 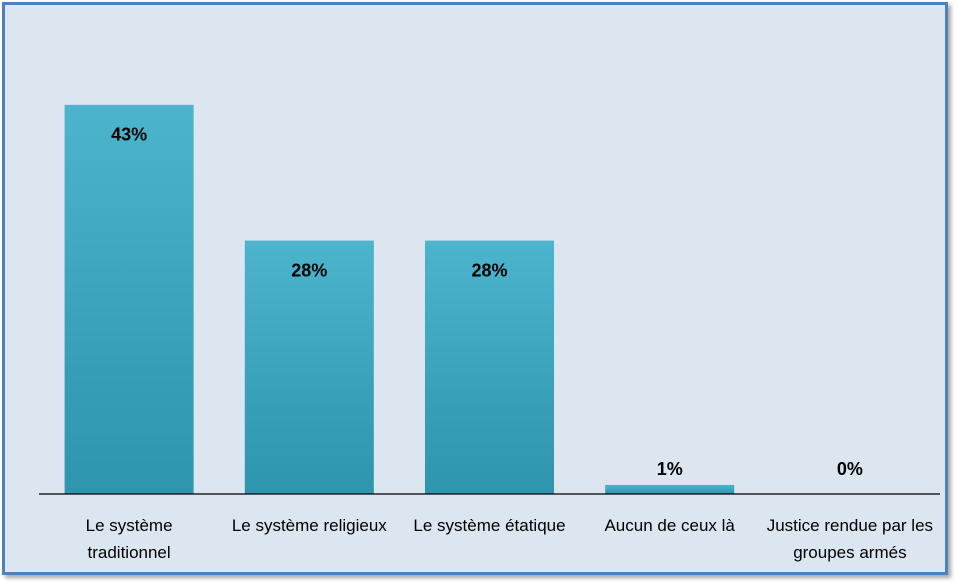 What do you see at coordinates (669, 525) in the screenshot?
I see `x-tick-label: Aucun de ceux là` at bounding box center [669, 525].